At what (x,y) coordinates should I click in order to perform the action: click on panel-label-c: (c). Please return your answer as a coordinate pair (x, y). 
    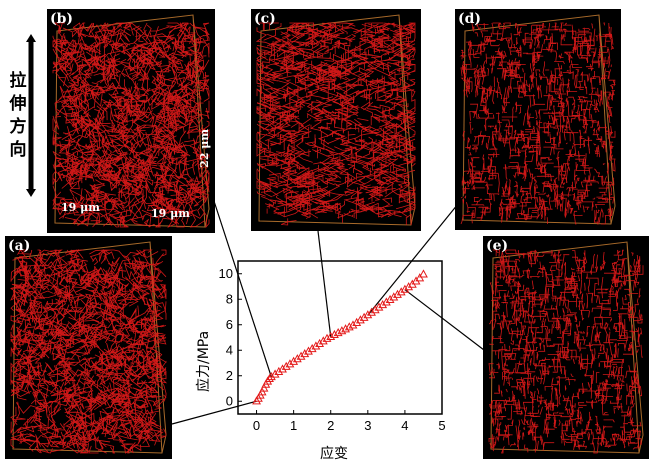
    Looking at the image, I should click on (265, 19).